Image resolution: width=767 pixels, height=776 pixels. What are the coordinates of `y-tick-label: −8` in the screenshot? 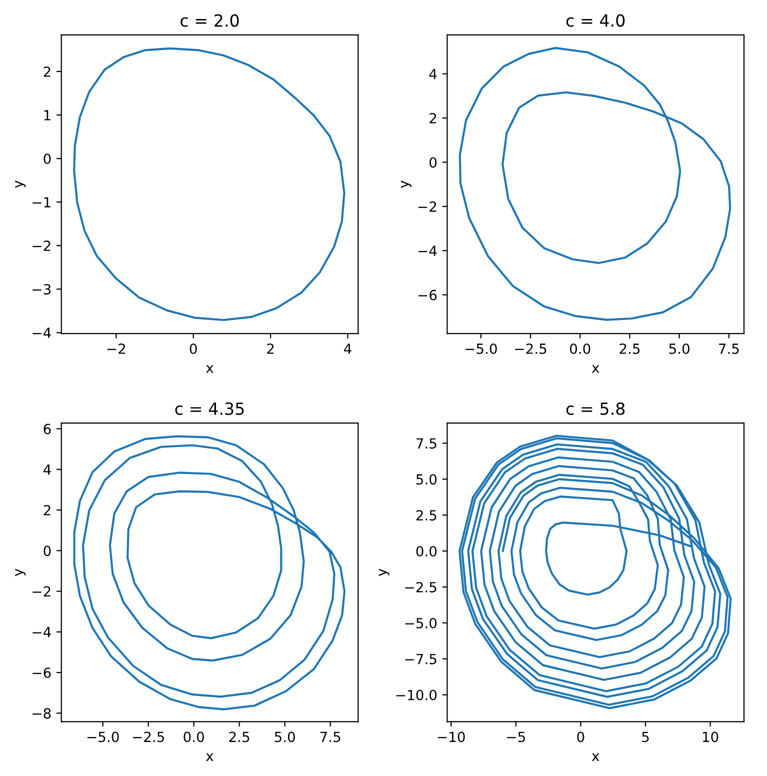 It's located at (41, 713).